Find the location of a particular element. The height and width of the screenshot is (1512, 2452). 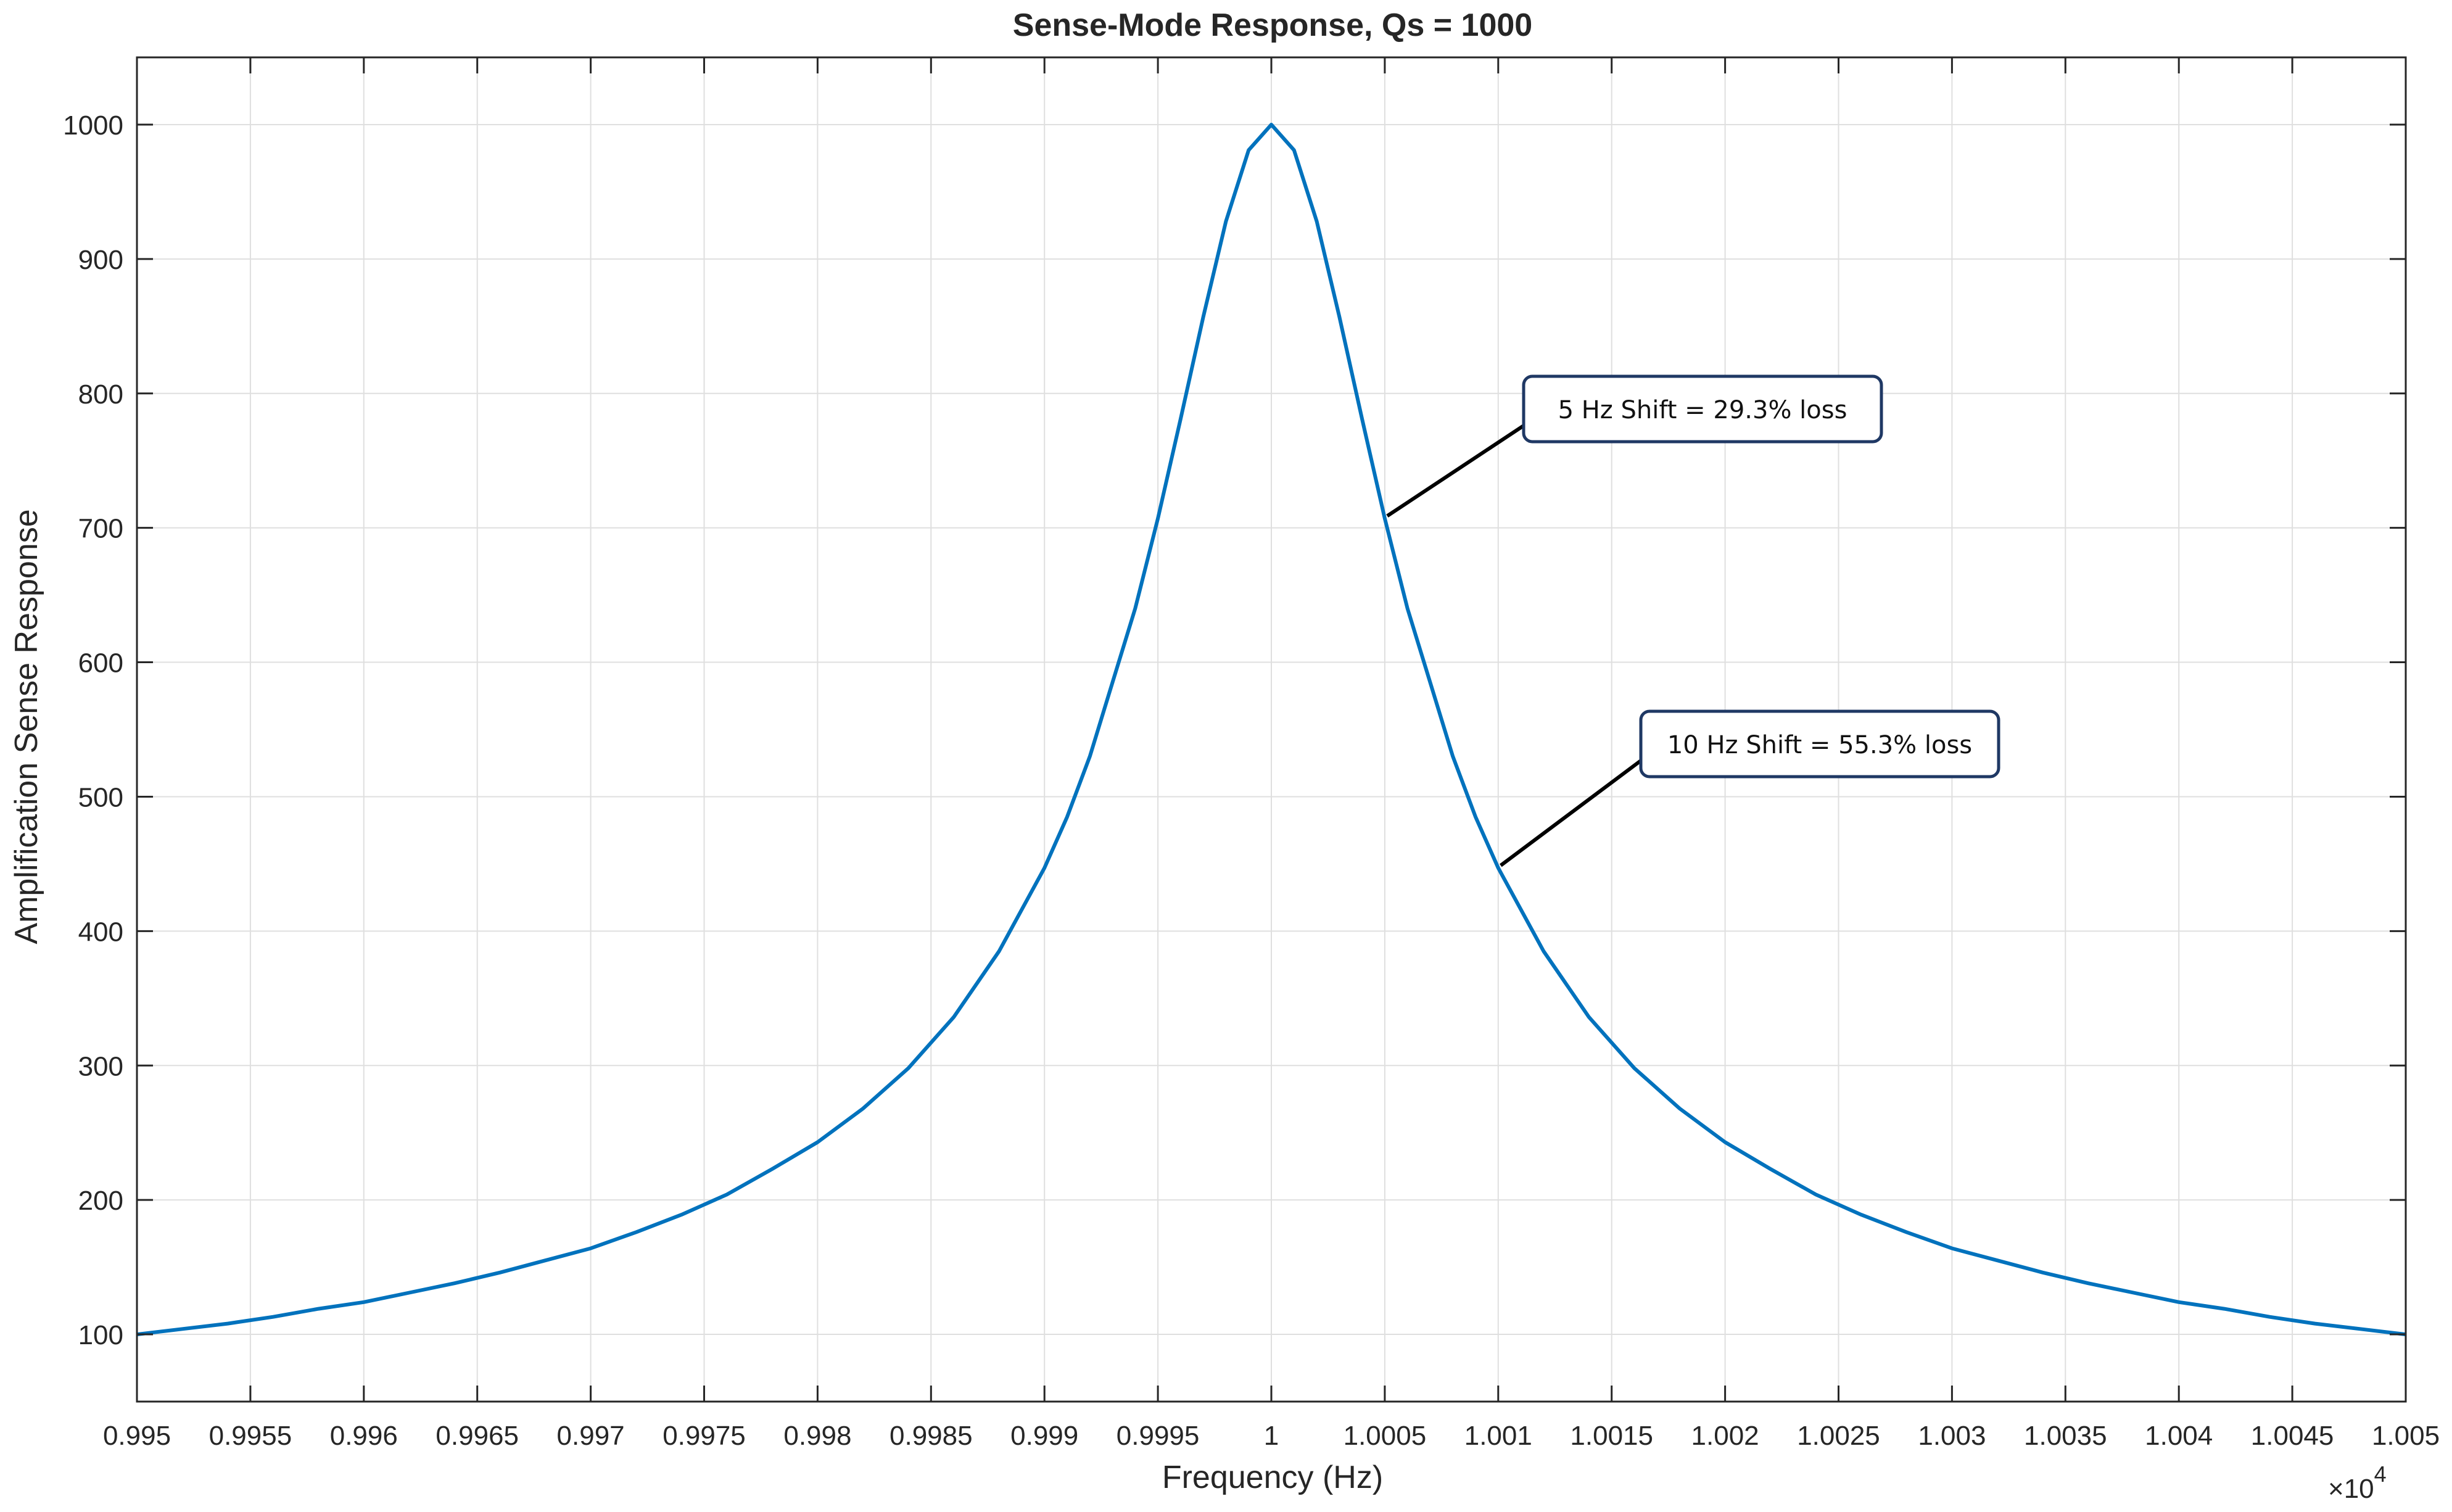

x-tick-label: 0.9965 is located at coordinates (477, 1436).